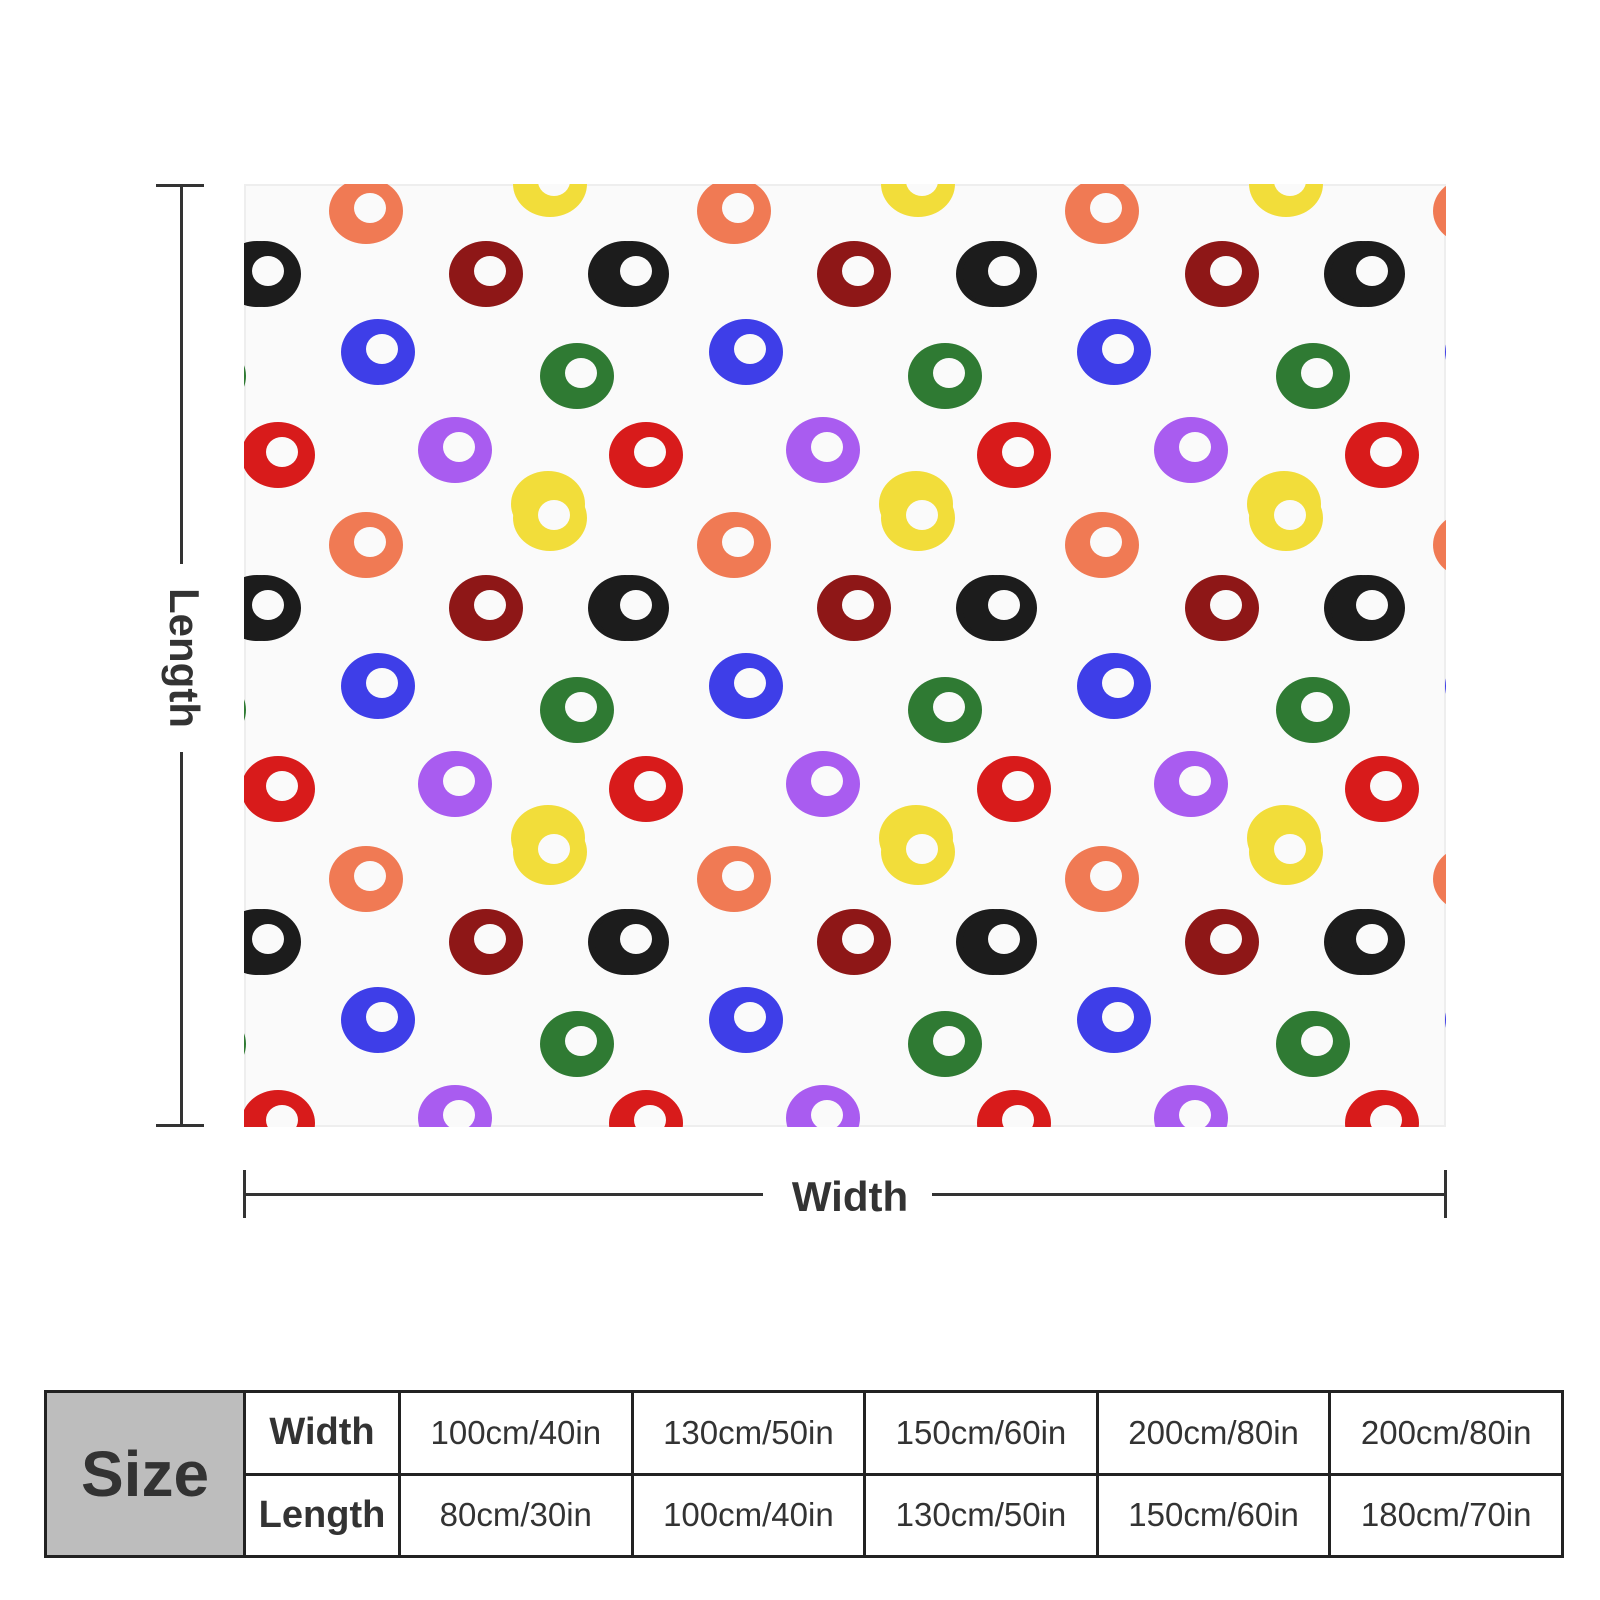  What do you see at coordinates (184, 658) in the screenshot?
I see `length-label: Length` at bounding box center [184, 658].